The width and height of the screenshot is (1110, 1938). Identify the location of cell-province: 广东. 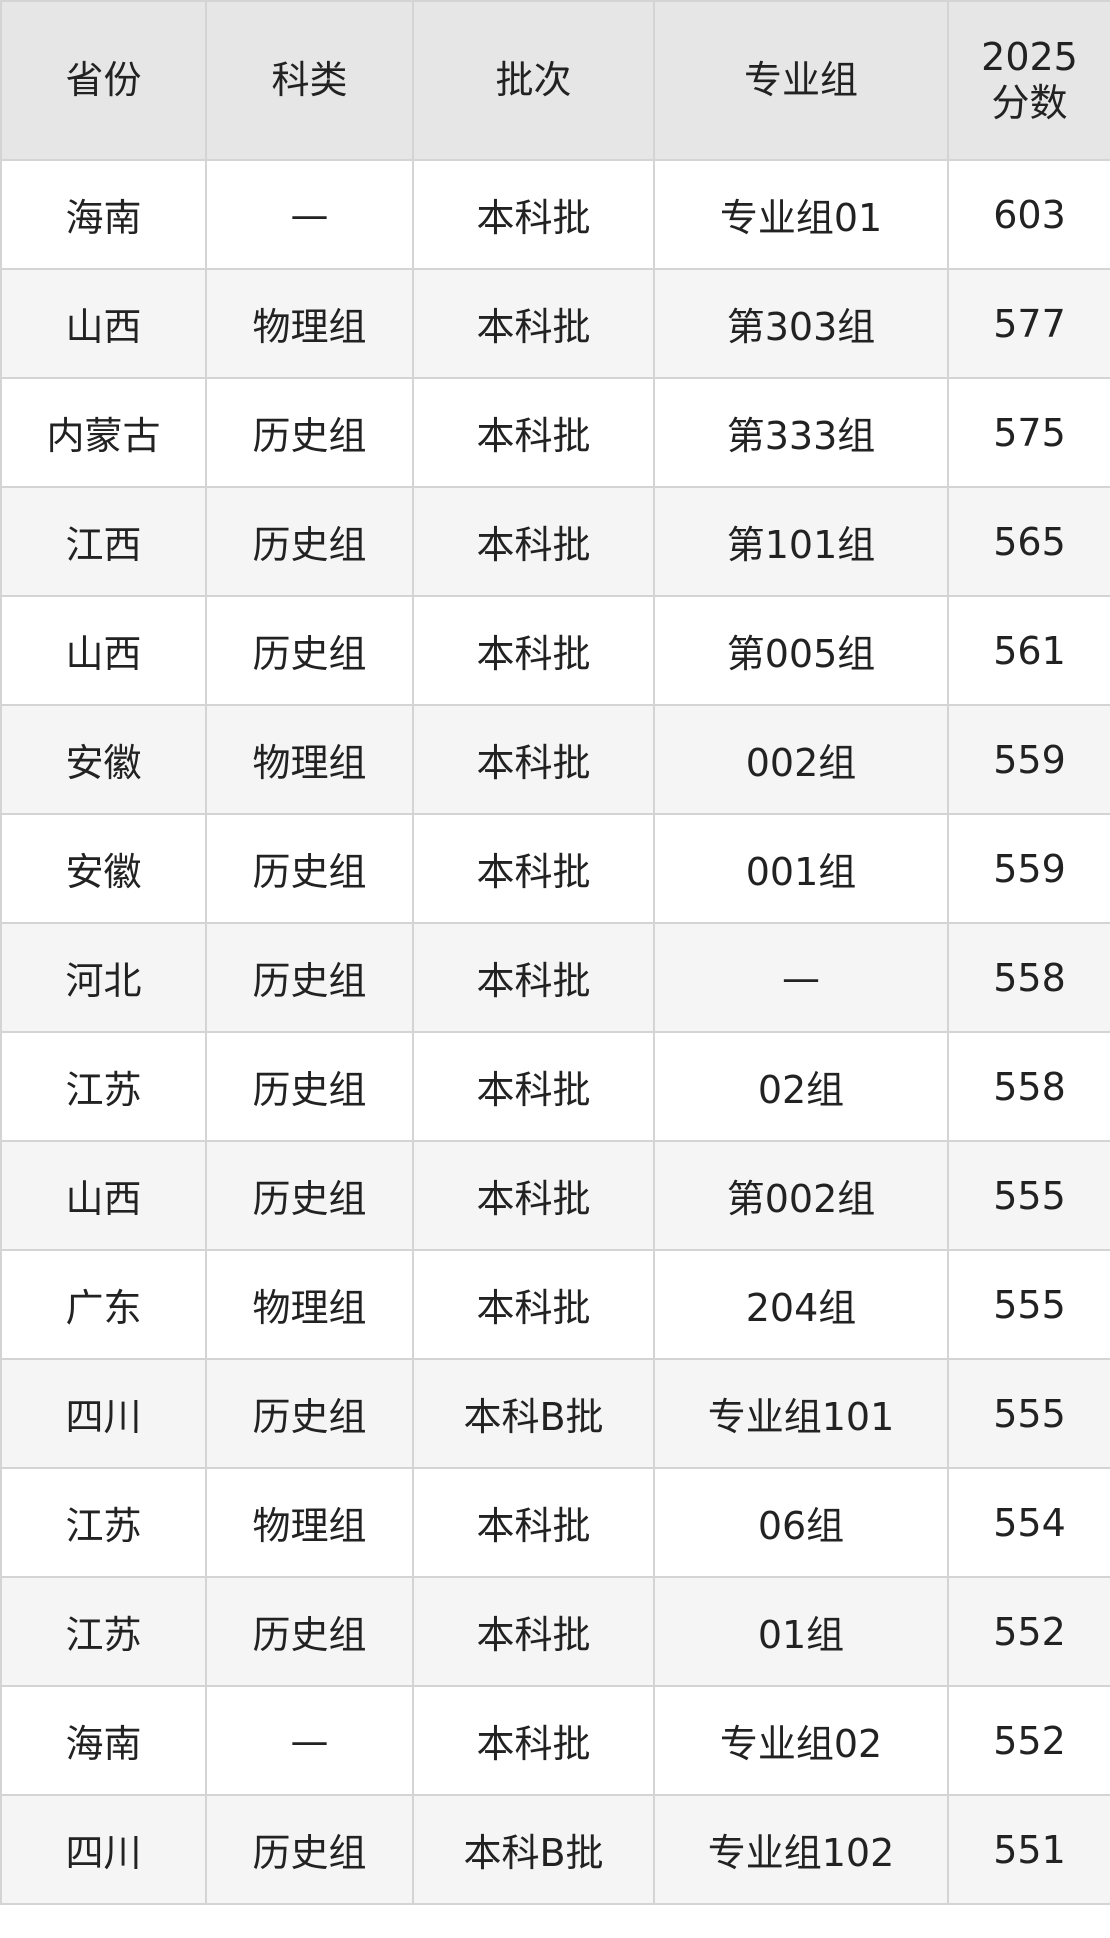
(103, 1304).